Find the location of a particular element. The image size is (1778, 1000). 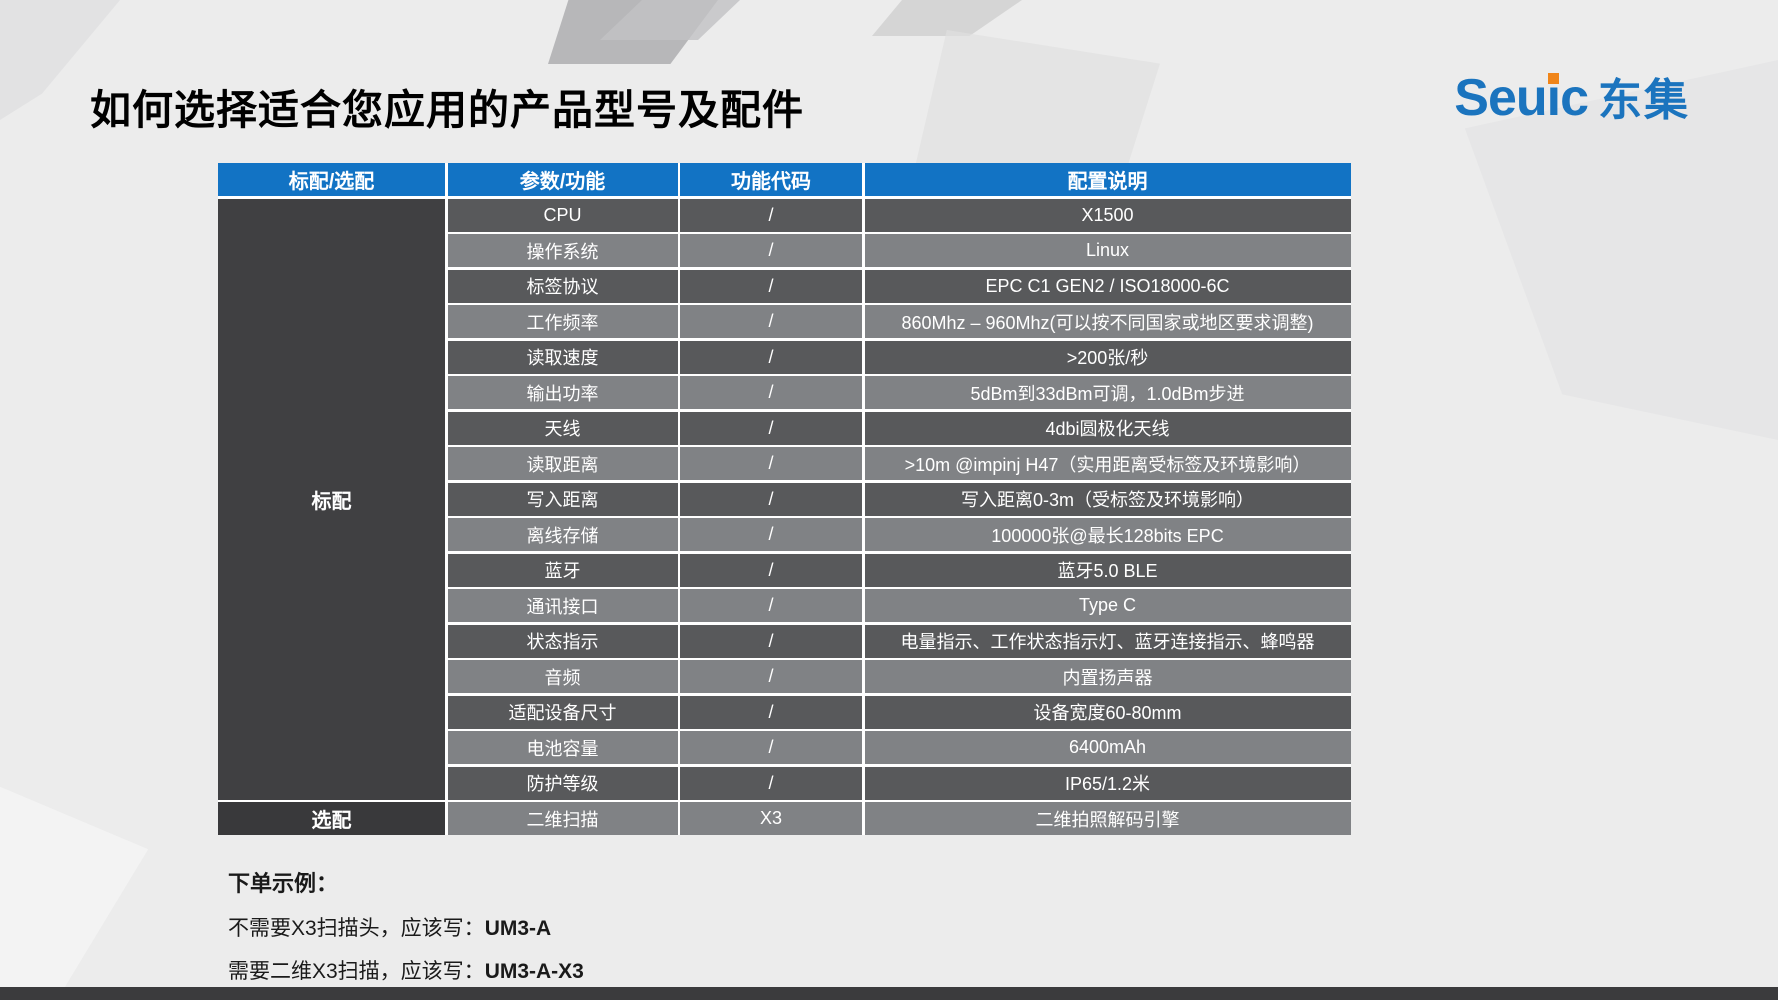

table-cell-description: 860Mhz – 960Mhz(可以按不同国家或地区要求调整) is located at coordinates (1107, 321).